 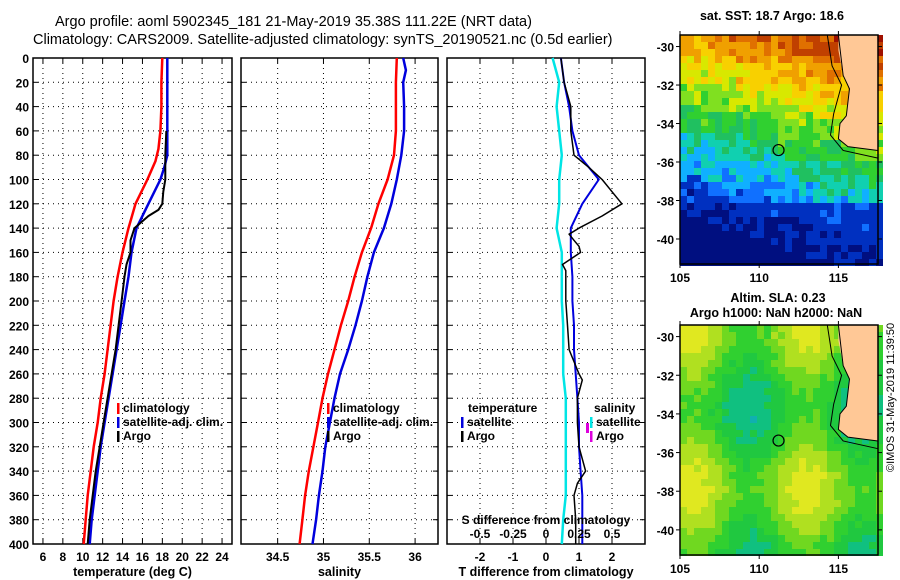 I want to click on series-s-satellite, so click(x=559, y=301).